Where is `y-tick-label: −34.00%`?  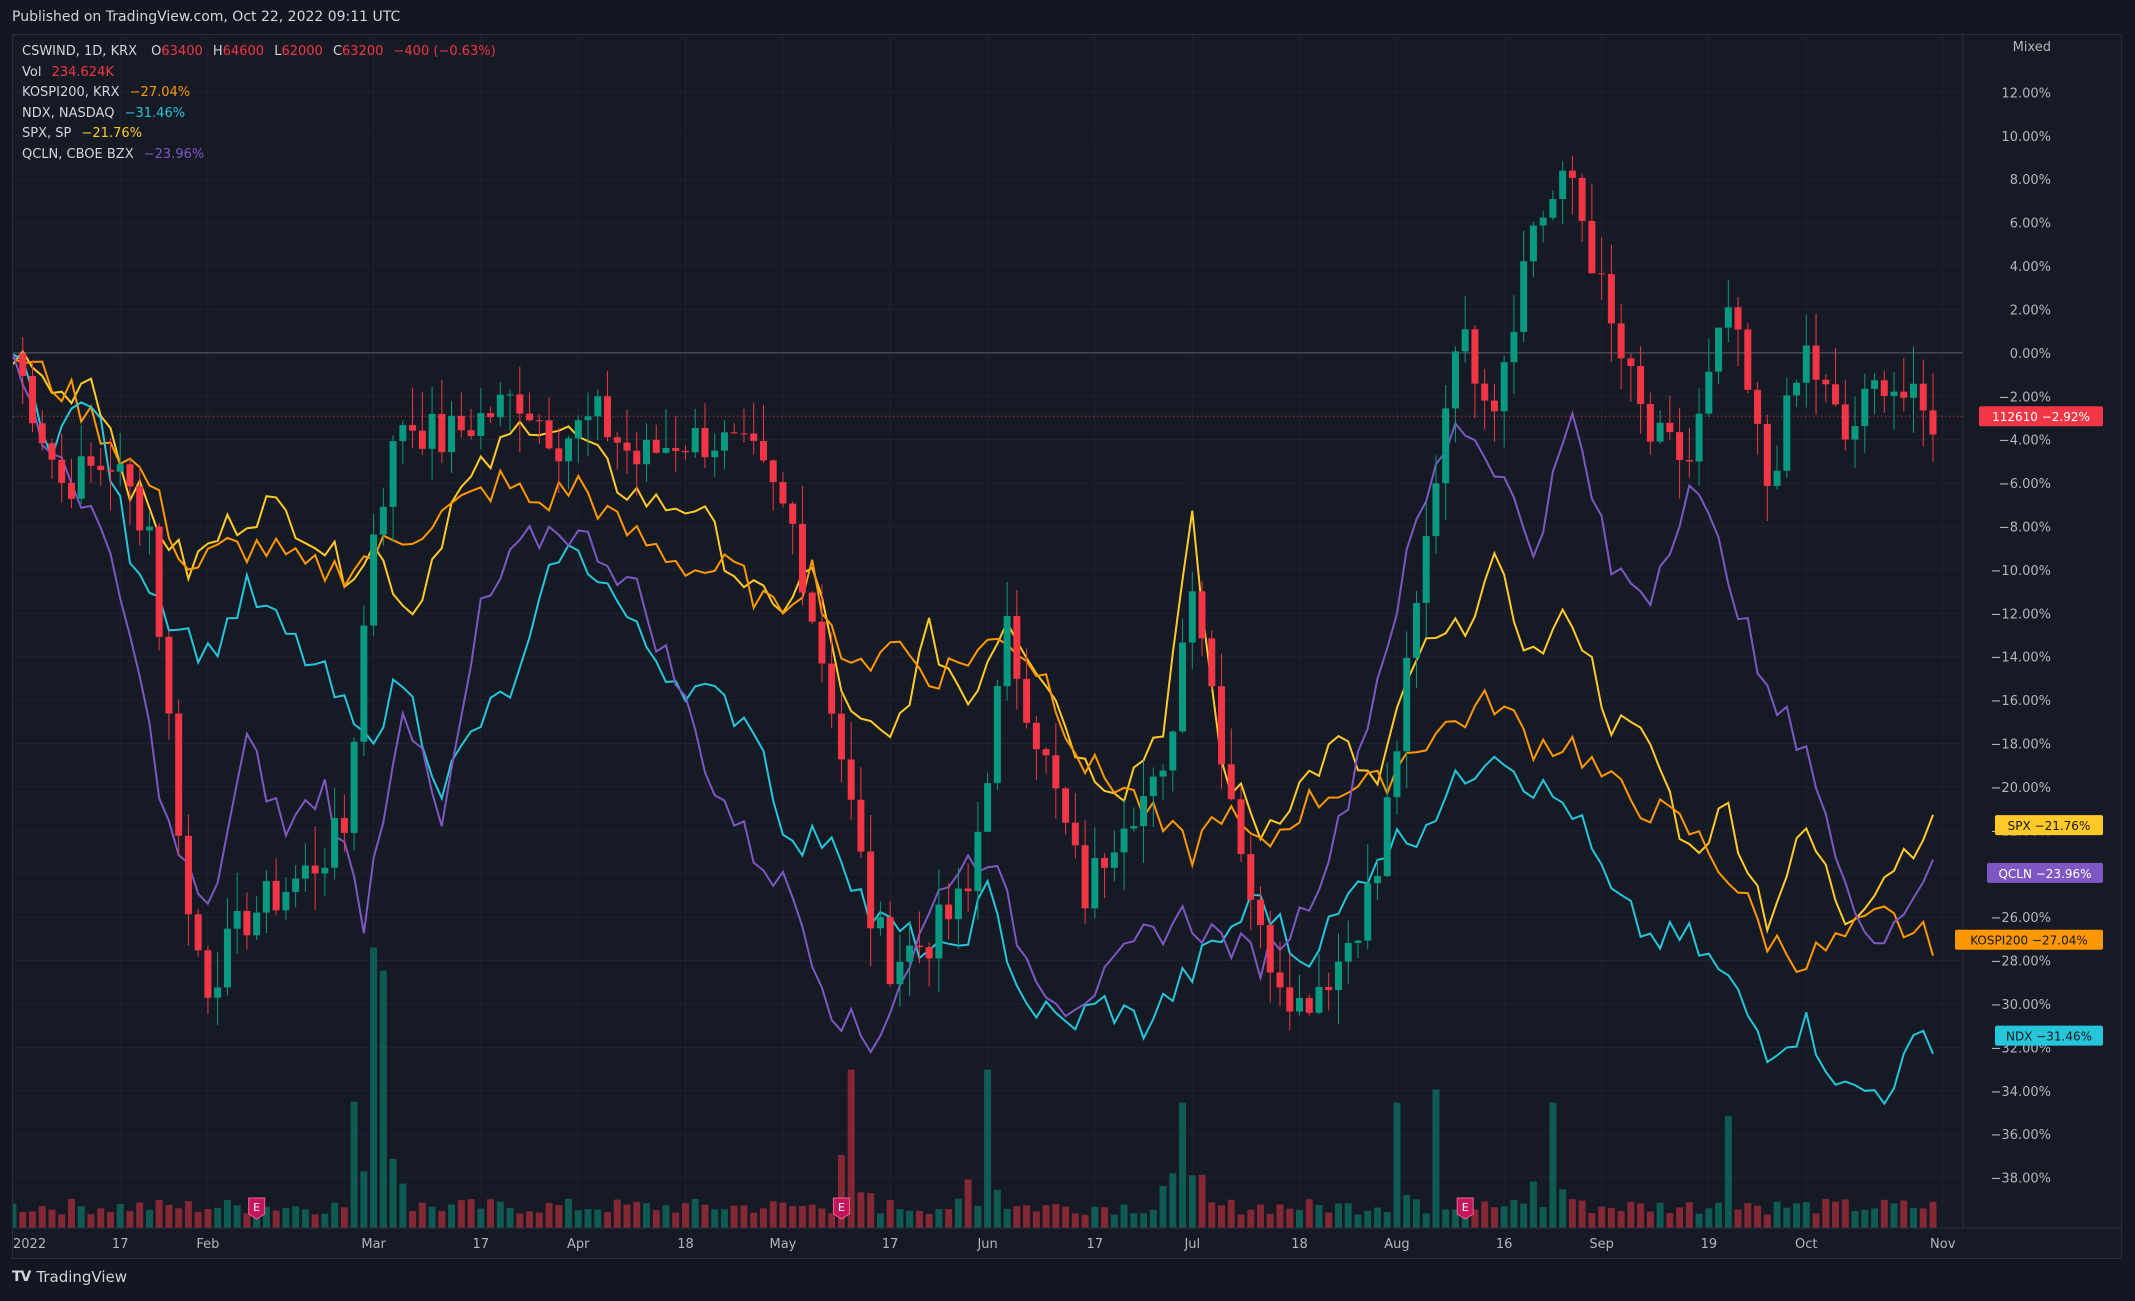 y-tick-label: −34.00% is located at coordinates (2021, 1092).